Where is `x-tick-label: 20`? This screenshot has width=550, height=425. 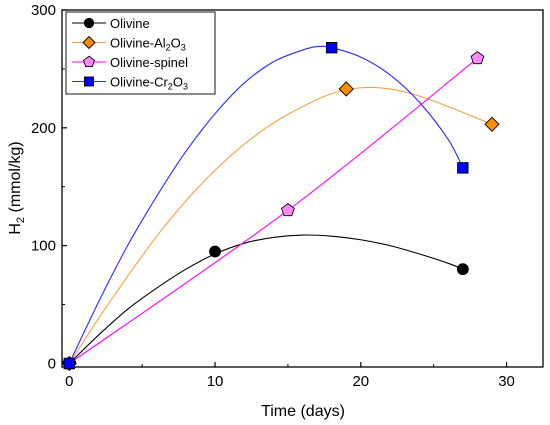 x-tick-label: 20 is located at coordinates (360, 381).